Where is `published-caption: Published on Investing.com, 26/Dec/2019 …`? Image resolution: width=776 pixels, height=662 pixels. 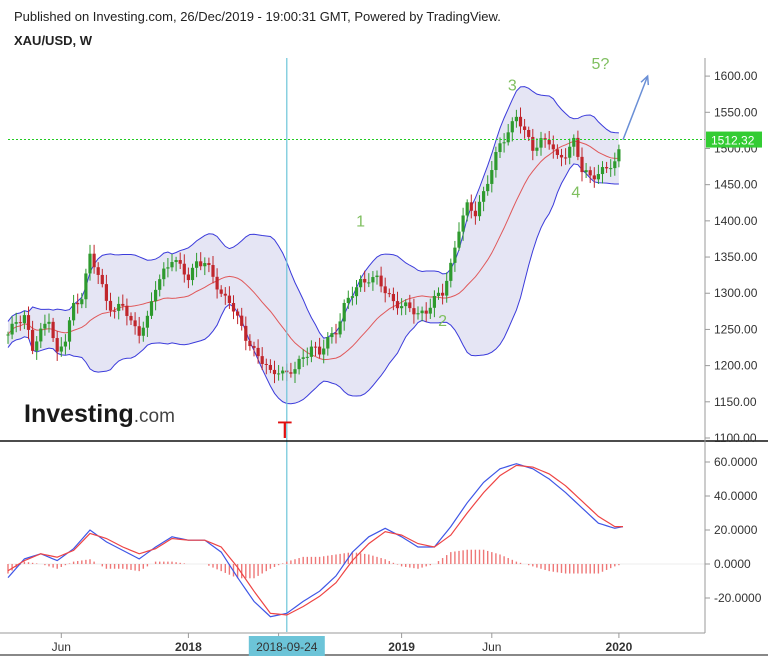
published-caption: Published on Investing.com, 26/Dec/2019 … is located at coordinates (257, 16).